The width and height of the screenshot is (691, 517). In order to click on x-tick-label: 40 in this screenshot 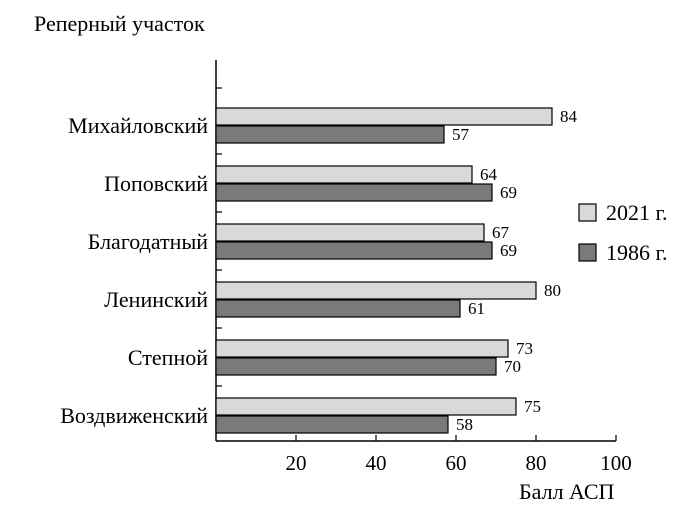, I will do `click(376, 463)`.